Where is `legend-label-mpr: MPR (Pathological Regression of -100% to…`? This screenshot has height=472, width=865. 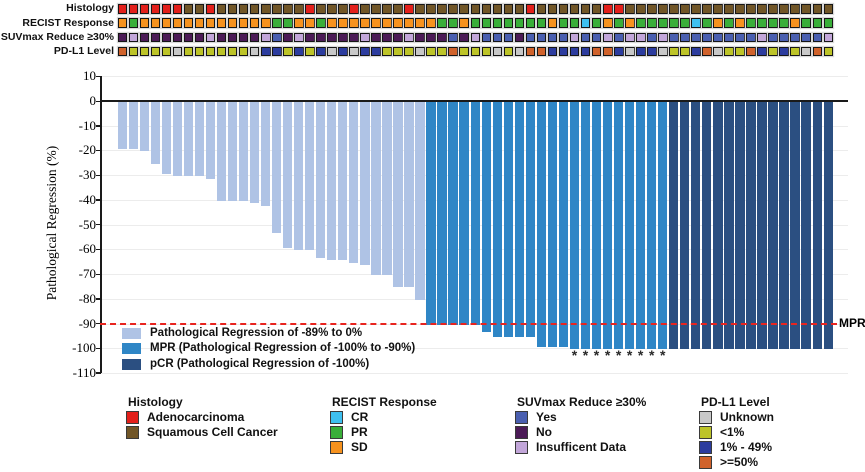
legend-label-mpr: MPR (Pathological Regression of -100% to… is located at coordinates (283, 348).